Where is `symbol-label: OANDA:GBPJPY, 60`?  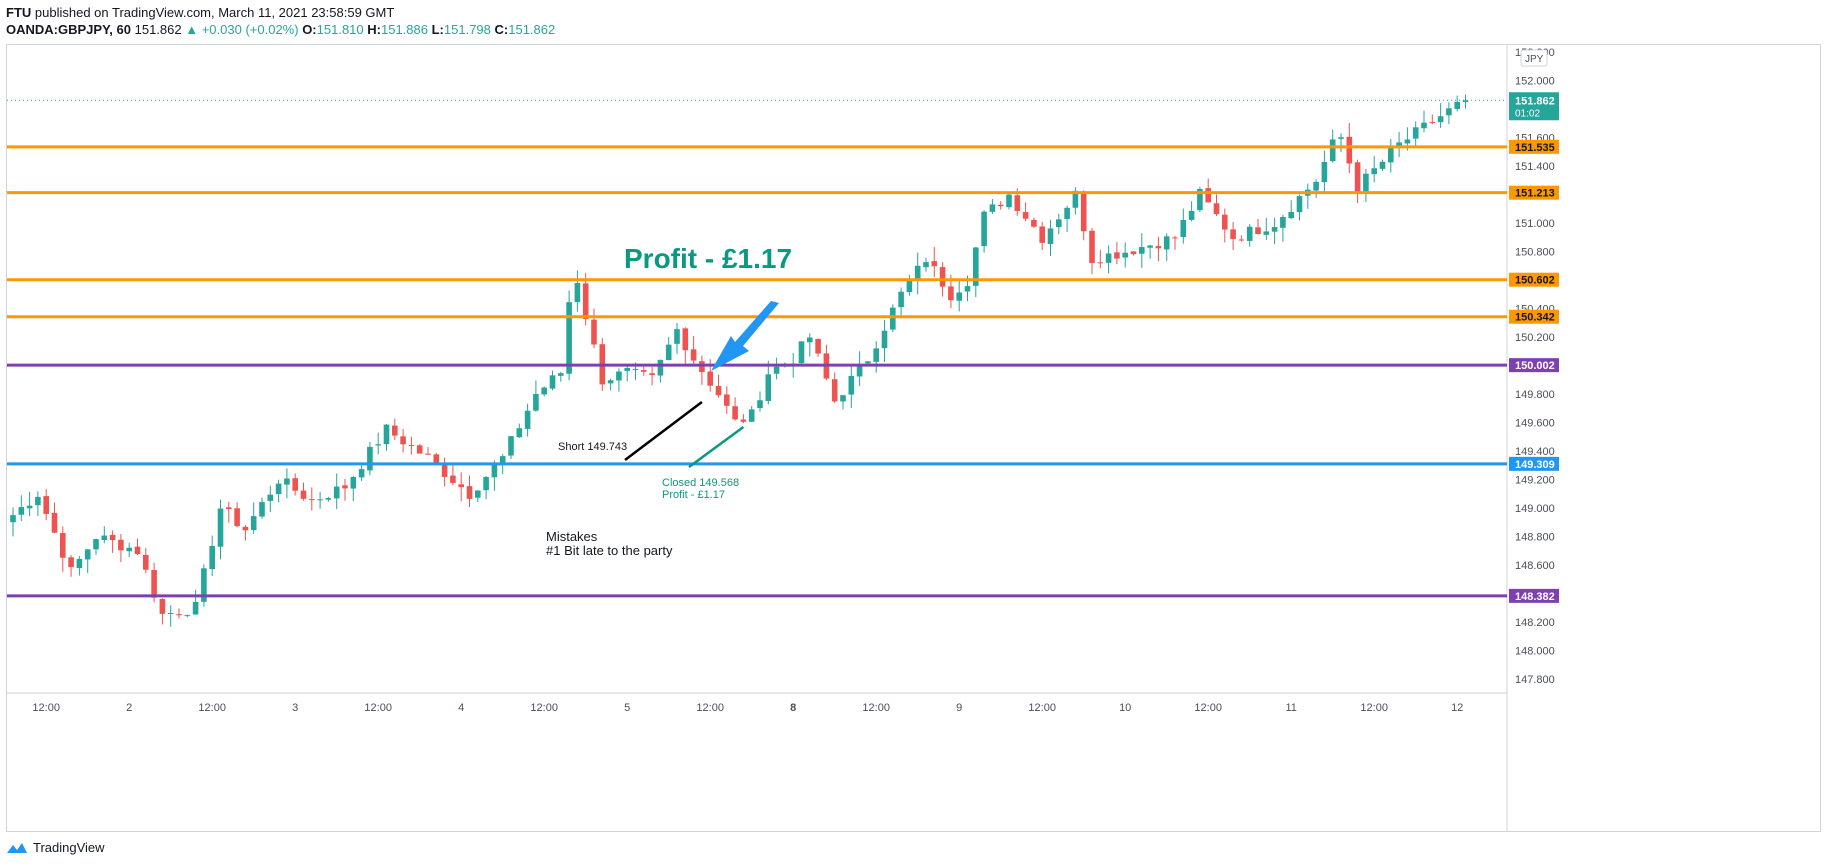
symbol-label: OANDA:GBPJPY, 60 is located at coordinates (68, 29).